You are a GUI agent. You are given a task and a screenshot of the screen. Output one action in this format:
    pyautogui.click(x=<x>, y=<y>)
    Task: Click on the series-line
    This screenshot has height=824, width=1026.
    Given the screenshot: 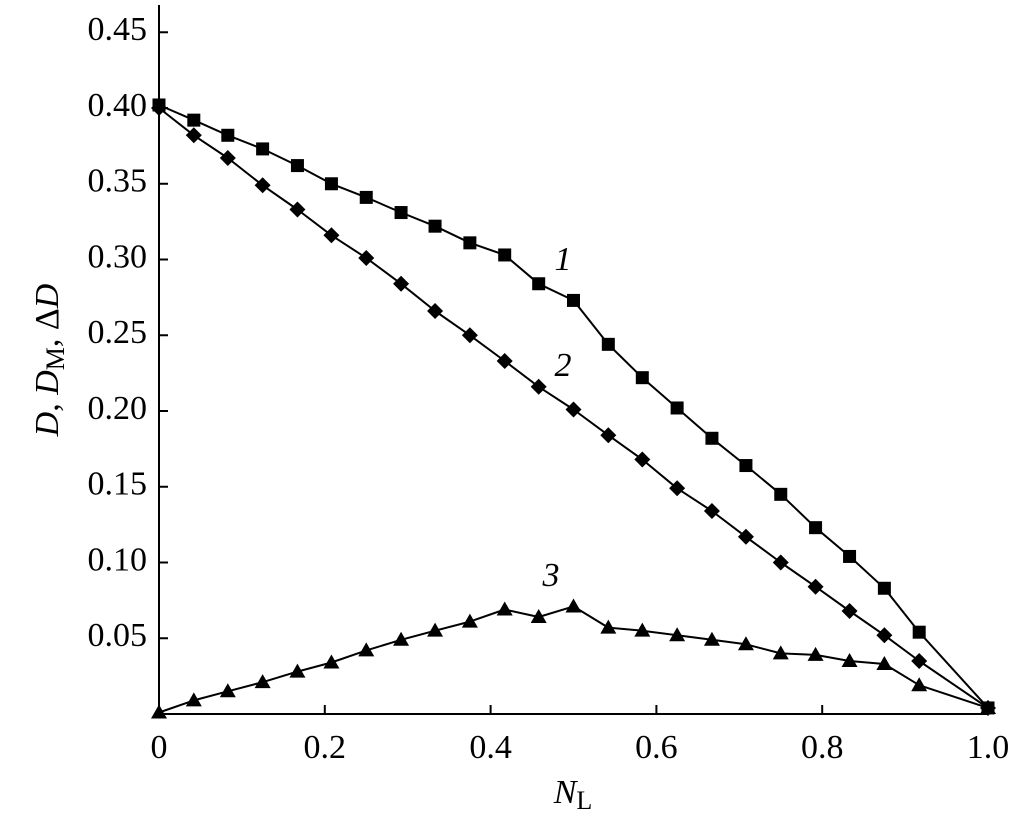 What is the action you would take?
    pyautogui.click(x=573, y=659)
    